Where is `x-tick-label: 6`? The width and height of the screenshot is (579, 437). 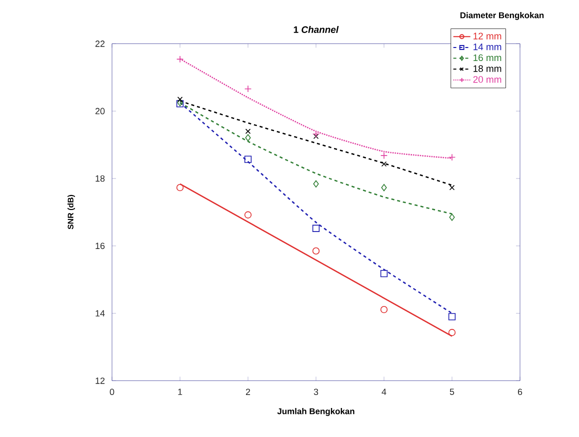
x-tick-label: 6 is located at coordinates (520, 392).